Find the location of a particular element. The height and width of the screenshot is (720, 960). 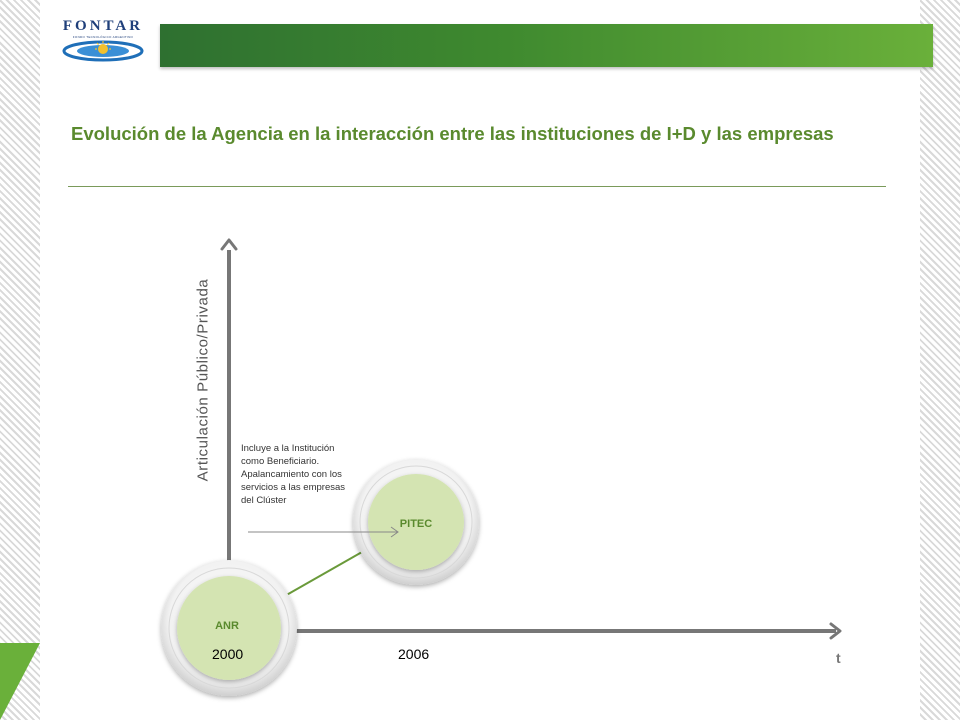

y-axis-arrowhead is located at coordinates (229, 244).